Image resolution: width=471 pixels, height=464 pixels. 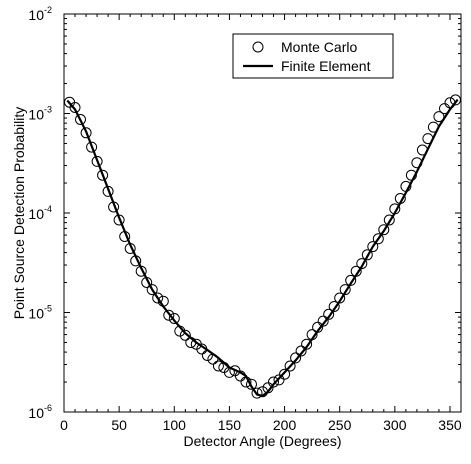 I want to click on x-tick-label: 150, so click(x=230, y=425).